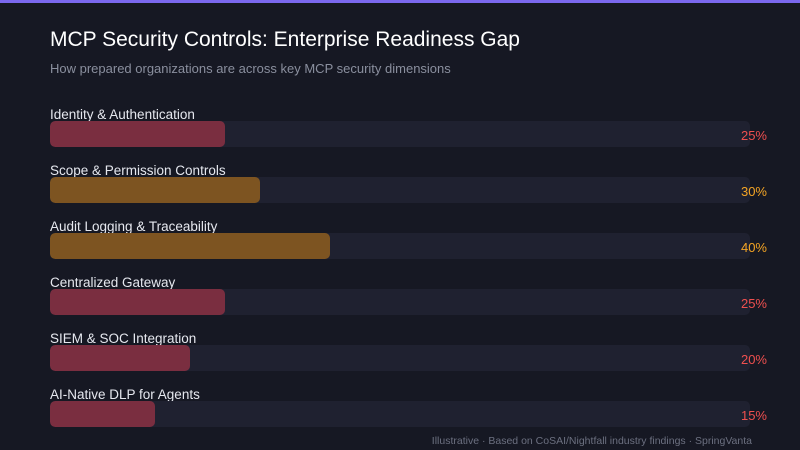  Describe the element at coordinates (753, 415) in the screenshot. I see `bar-value-label: 15%` at that location.